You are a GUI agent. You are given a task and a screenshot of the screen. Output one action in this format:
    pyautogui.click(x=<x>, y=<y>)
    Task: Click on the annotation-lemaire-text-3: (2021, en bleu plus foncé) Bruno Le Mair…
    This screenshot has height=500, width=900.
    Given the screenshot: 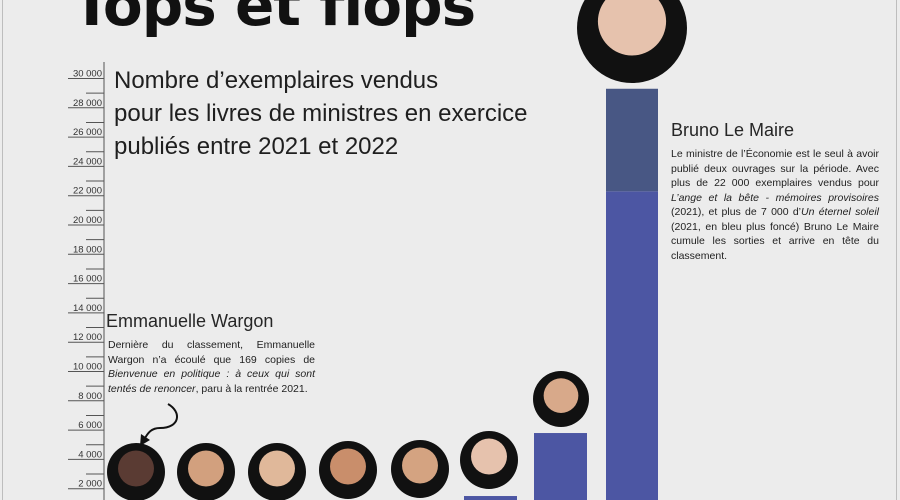 What is the action you would take?
    pyautogui.click(x=775, y=241)
    